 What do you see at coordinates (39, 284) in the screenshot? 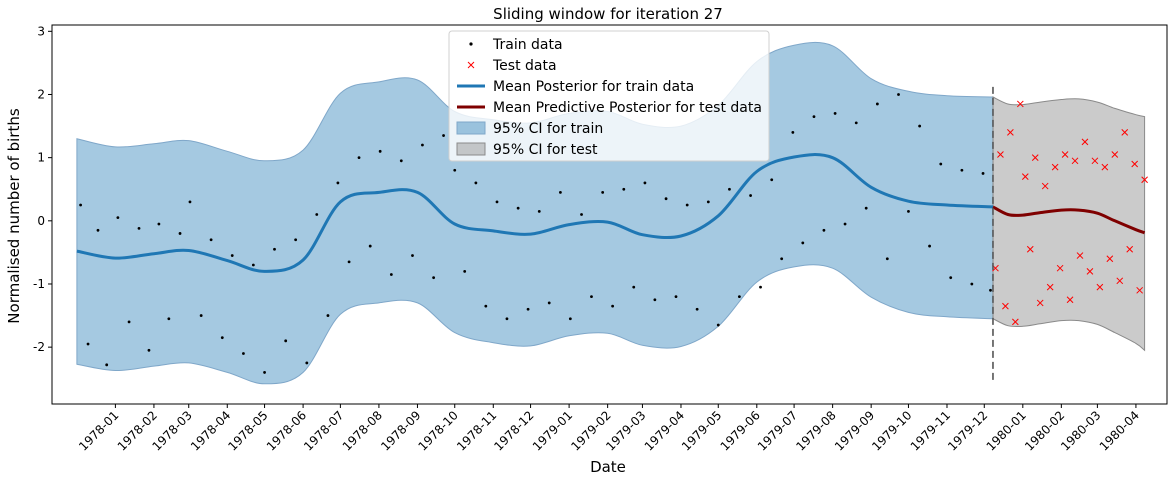
I see `y-tick-label: -1` at bounding box center [39, 284].